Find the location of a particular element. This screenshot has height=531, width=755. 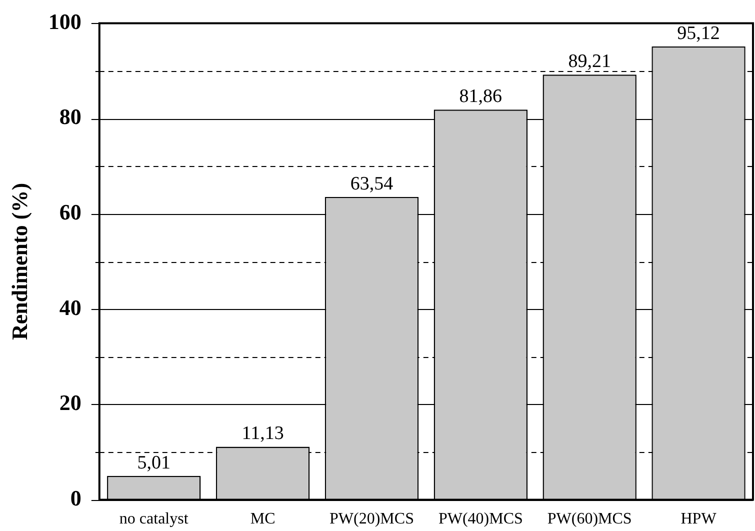

x-tick-label: PW(20)MCS is located at coordinates (372, 519).